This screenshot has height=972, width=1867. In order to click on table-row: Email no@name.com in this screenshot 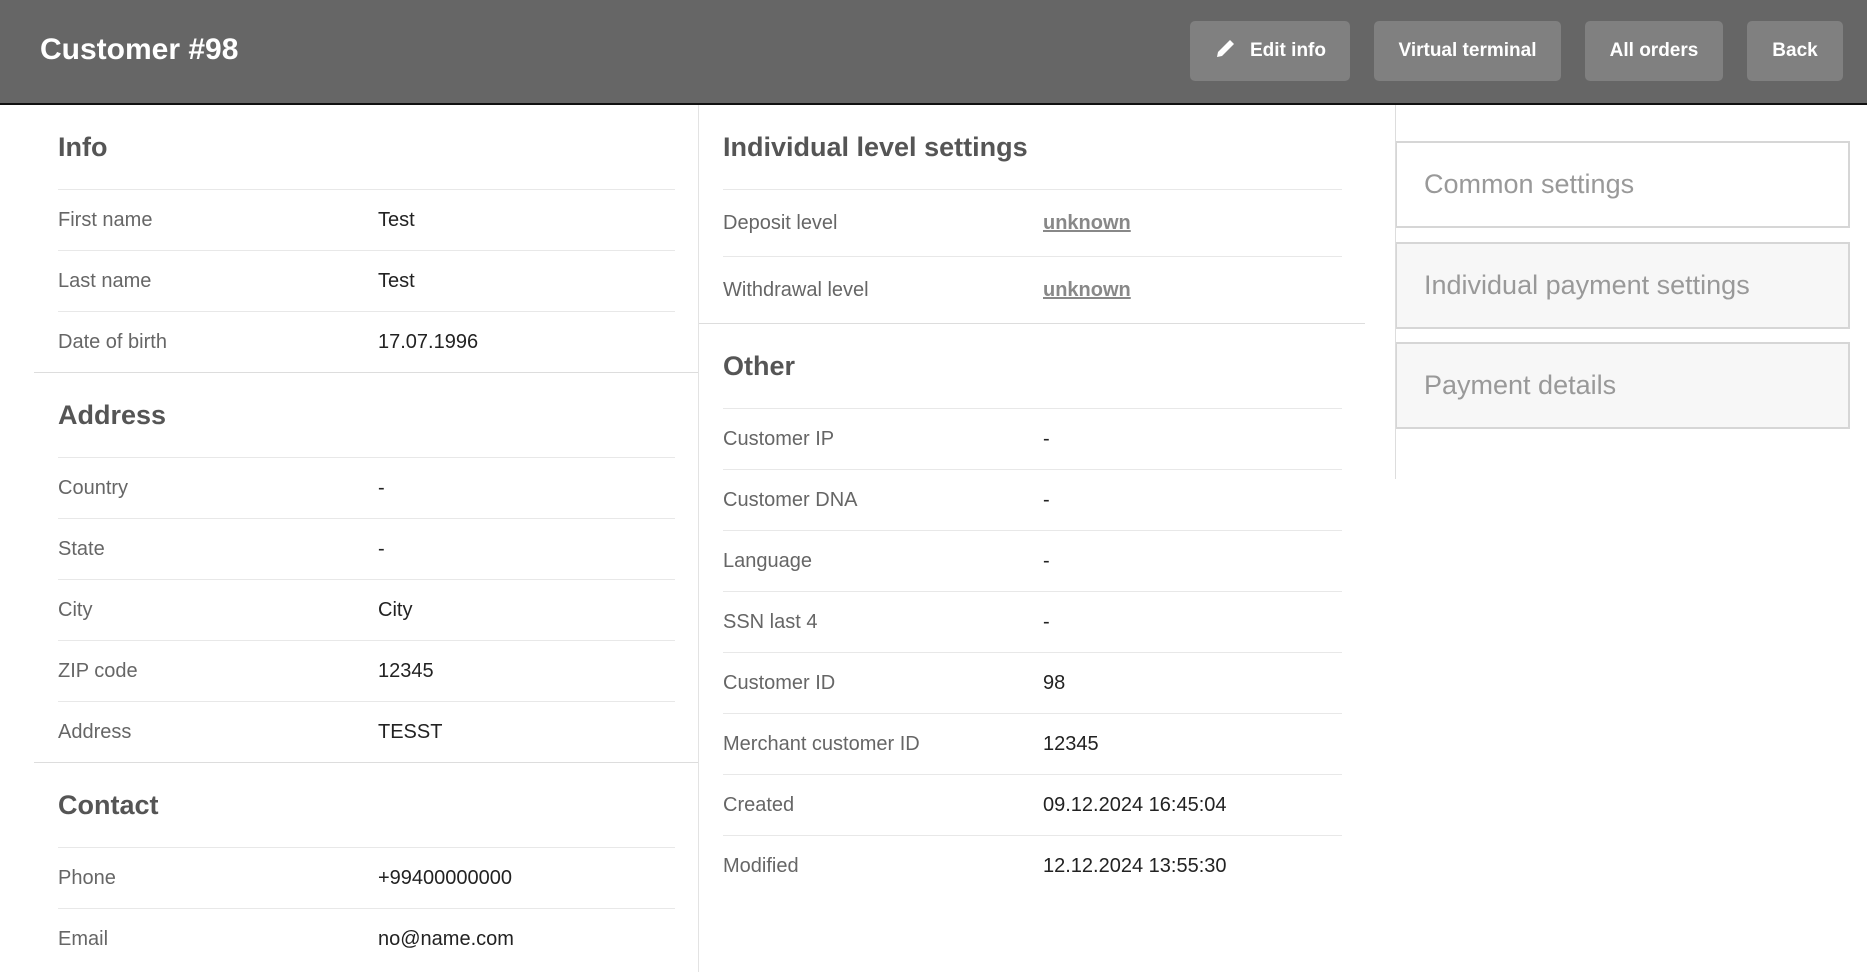, I will do `click(366, 938)`.